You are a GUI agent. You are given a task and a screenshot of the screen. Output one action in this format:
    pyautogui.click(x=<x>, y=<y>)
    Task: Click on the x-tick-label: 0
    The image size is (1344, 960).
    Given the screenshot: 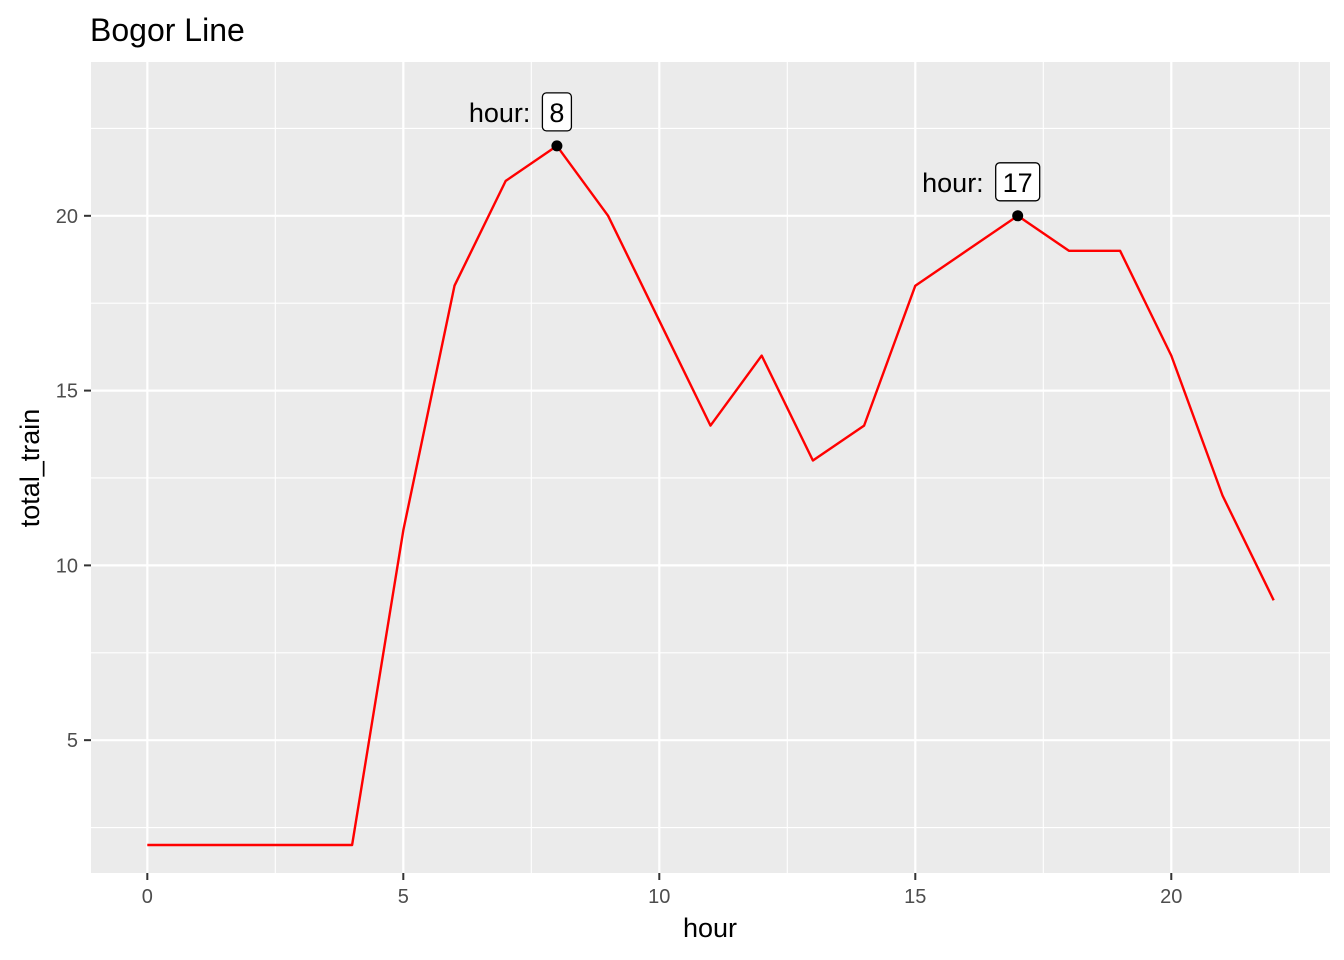 What is the action you would take?
    pyautogui.click(x=147, y=897)
    